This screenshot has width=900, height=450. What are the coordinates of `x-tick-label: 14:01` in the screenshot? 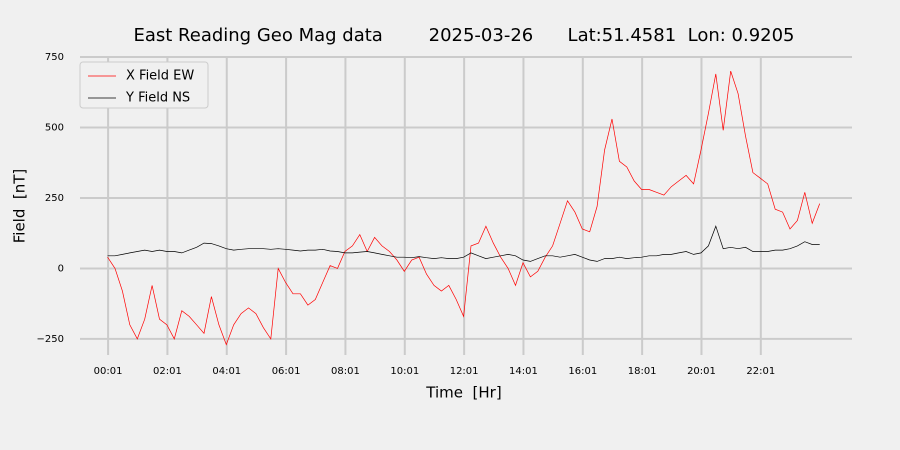 It's located at (523, 371).